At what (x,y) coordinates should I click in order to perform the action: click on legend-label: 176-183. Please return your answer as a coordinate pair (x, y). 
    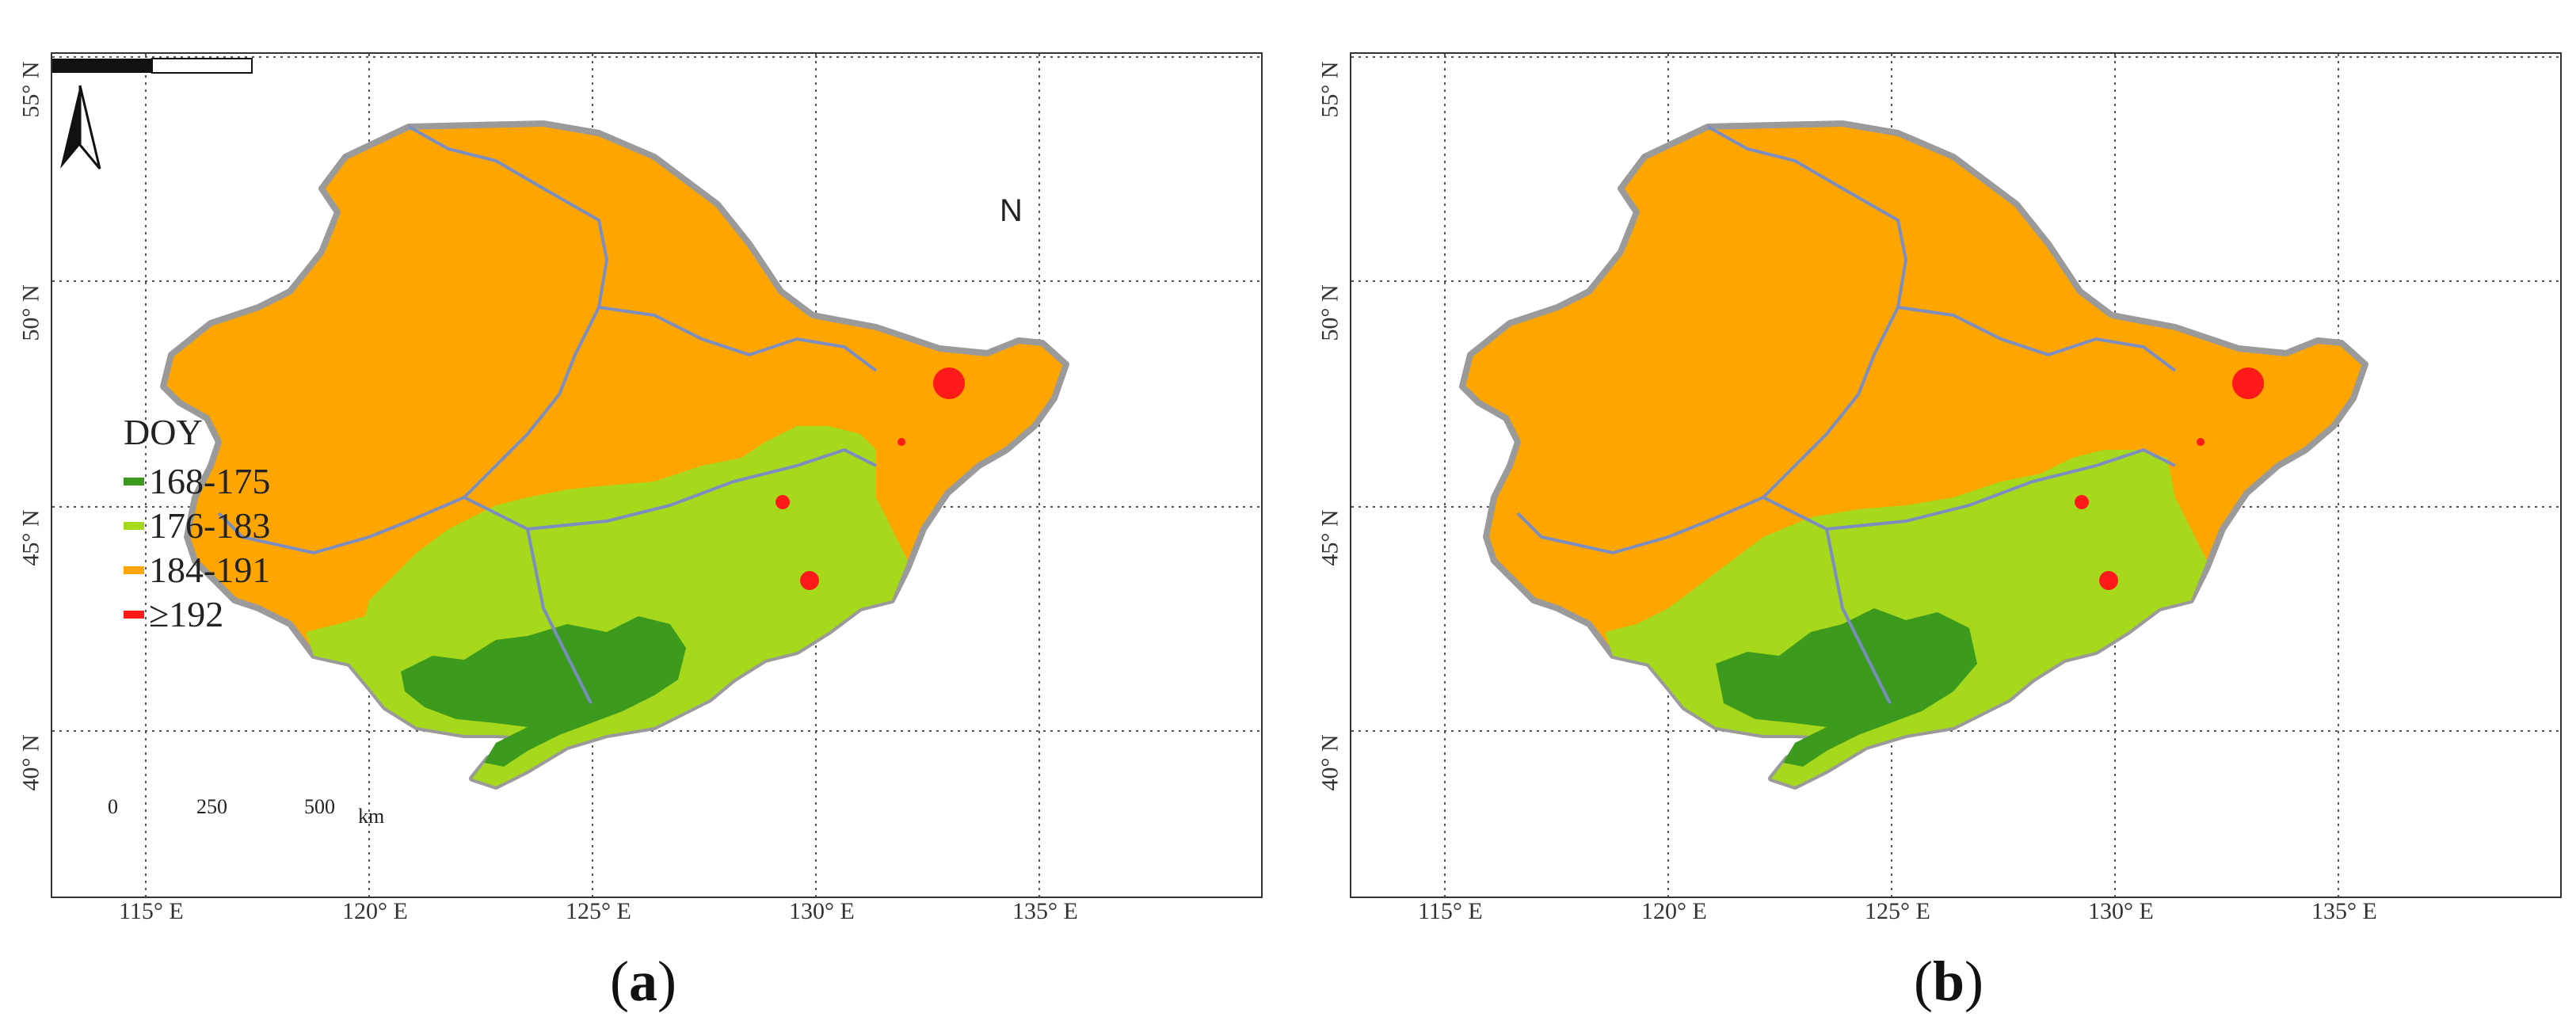
    Looking at the image, I should click on (210, 525).